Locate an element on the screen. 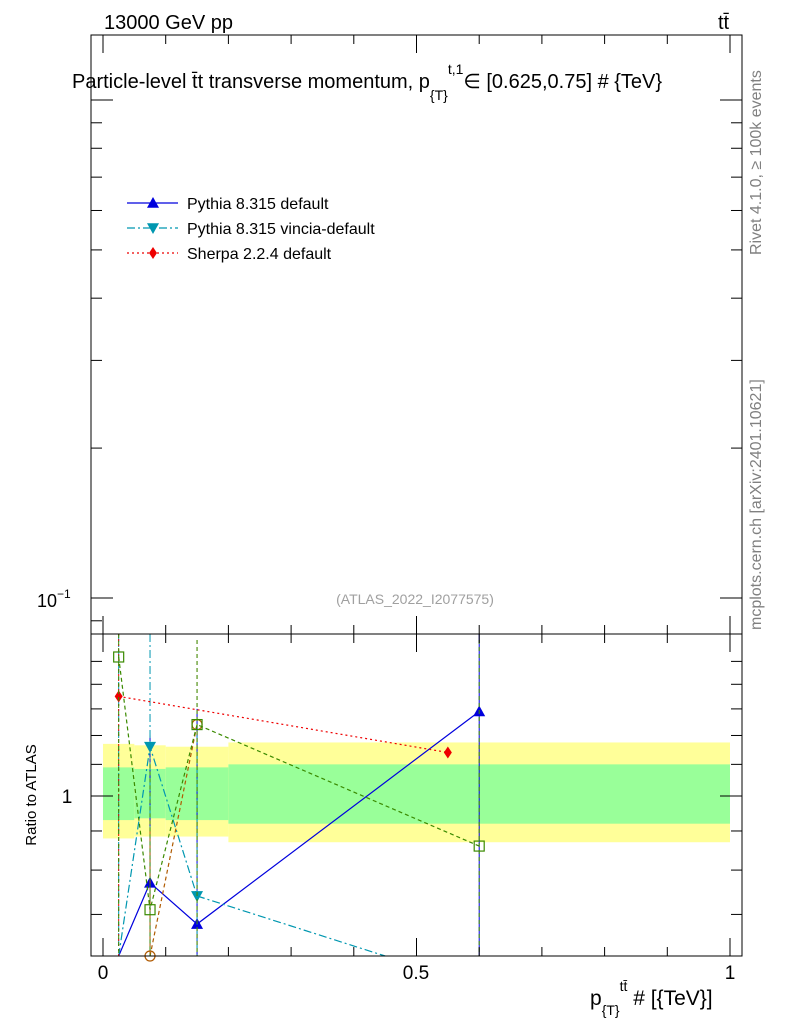 Image resolution: width=786 pixels, height=1024 pixels. legend-label: Sherpa 2.2.4 default is located at coordinates (259, 254).